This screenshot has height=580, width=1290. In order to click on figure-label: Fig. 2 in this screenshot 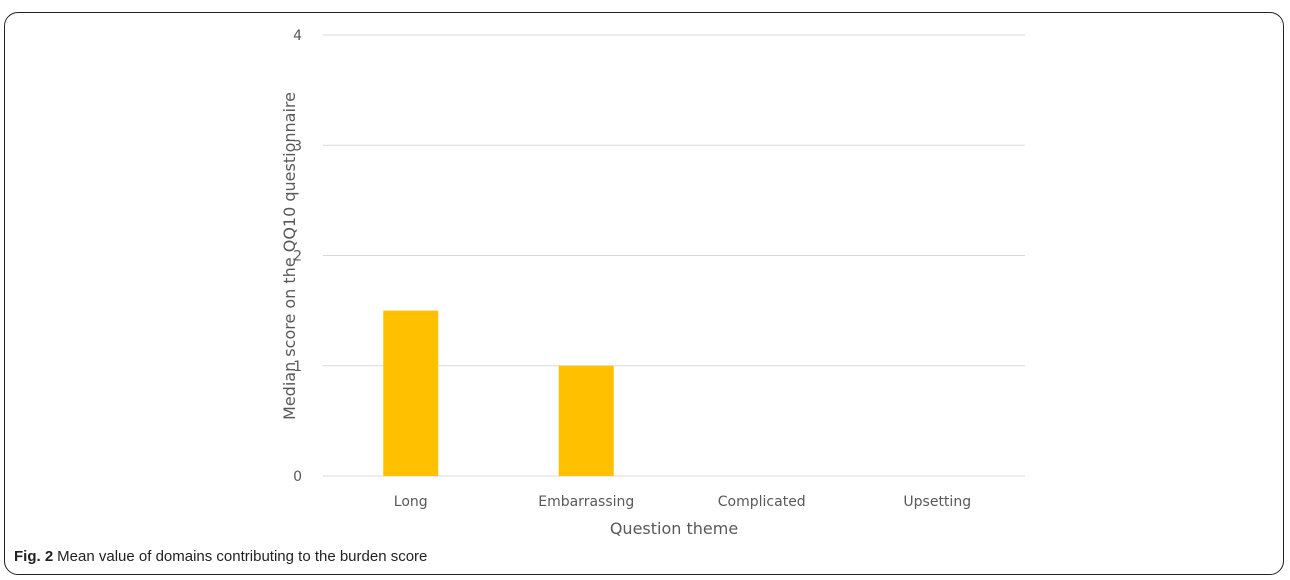, I will do `click(34, 556)`.